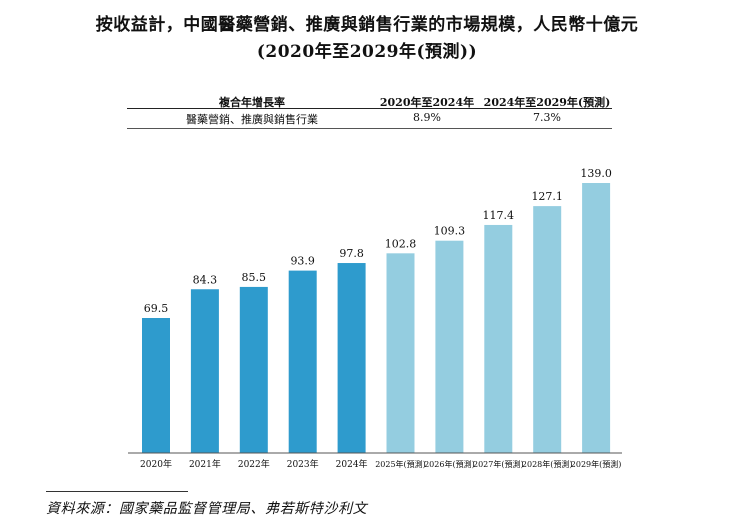 Image resolution: width=734 pixels, height=527 pixels. What do you see at coordinates (596, 173) in the screenshot?
I see `bar-value-label-9: 139.0` at bounding box center [596, 173].